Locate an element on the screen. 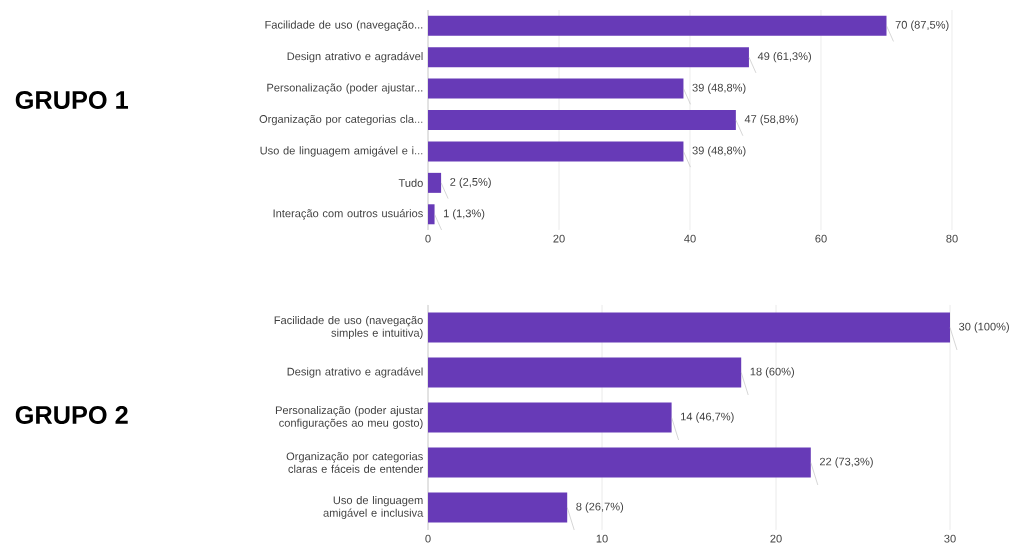  x-tick-label: 10 is located at coordinates (602, 538).